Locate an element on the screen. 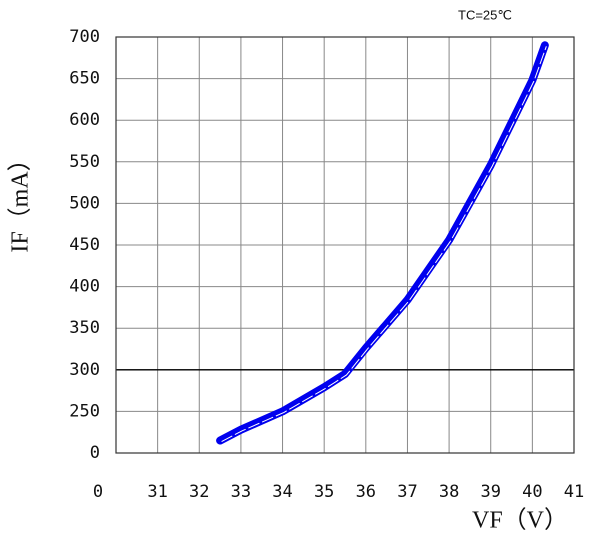 Image resolution: width=590 pixels, height=537 pixels. y-tick-label: 300 is located at coordinates (84, 370).